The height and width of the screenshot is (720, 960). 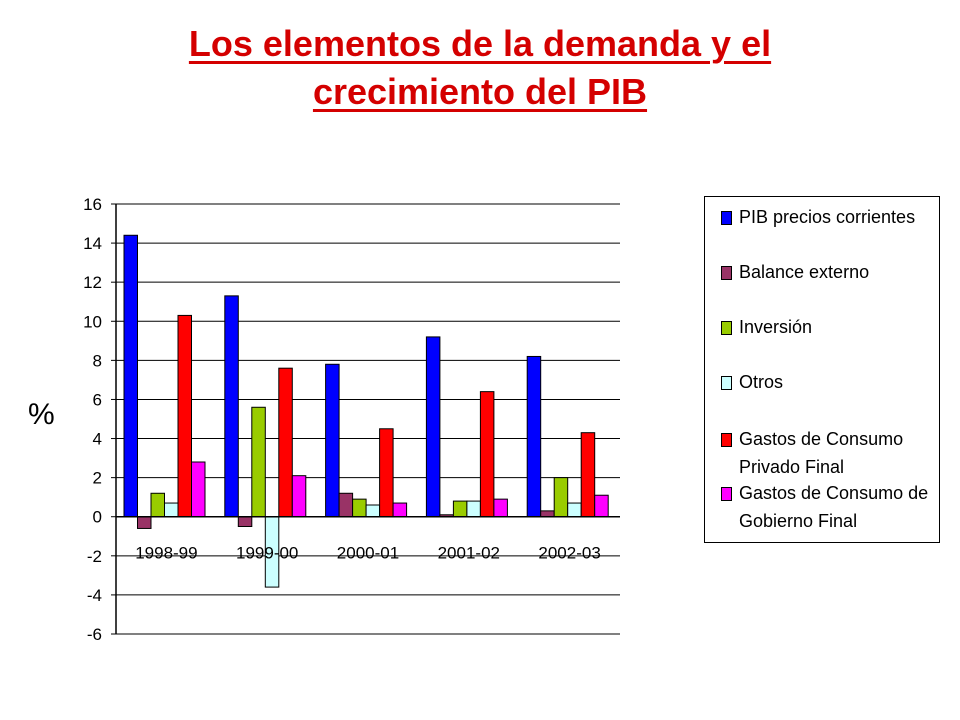 What do you see at coordinates (184, 416) in the screenshot?
I see `bar-1998-99-s4` at bounding box center [184, 416].